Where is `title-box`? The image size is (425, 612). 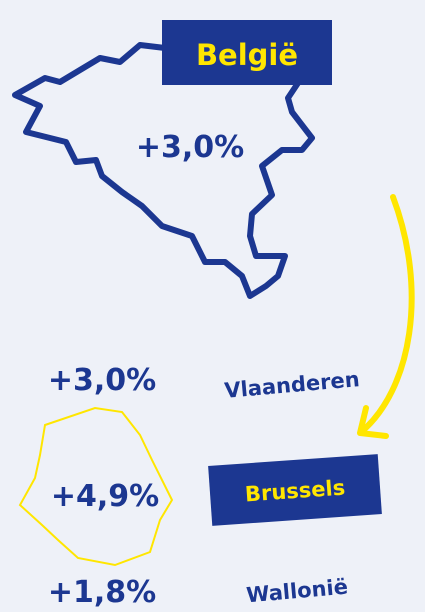 title-box is located at coordinates (247, 52).